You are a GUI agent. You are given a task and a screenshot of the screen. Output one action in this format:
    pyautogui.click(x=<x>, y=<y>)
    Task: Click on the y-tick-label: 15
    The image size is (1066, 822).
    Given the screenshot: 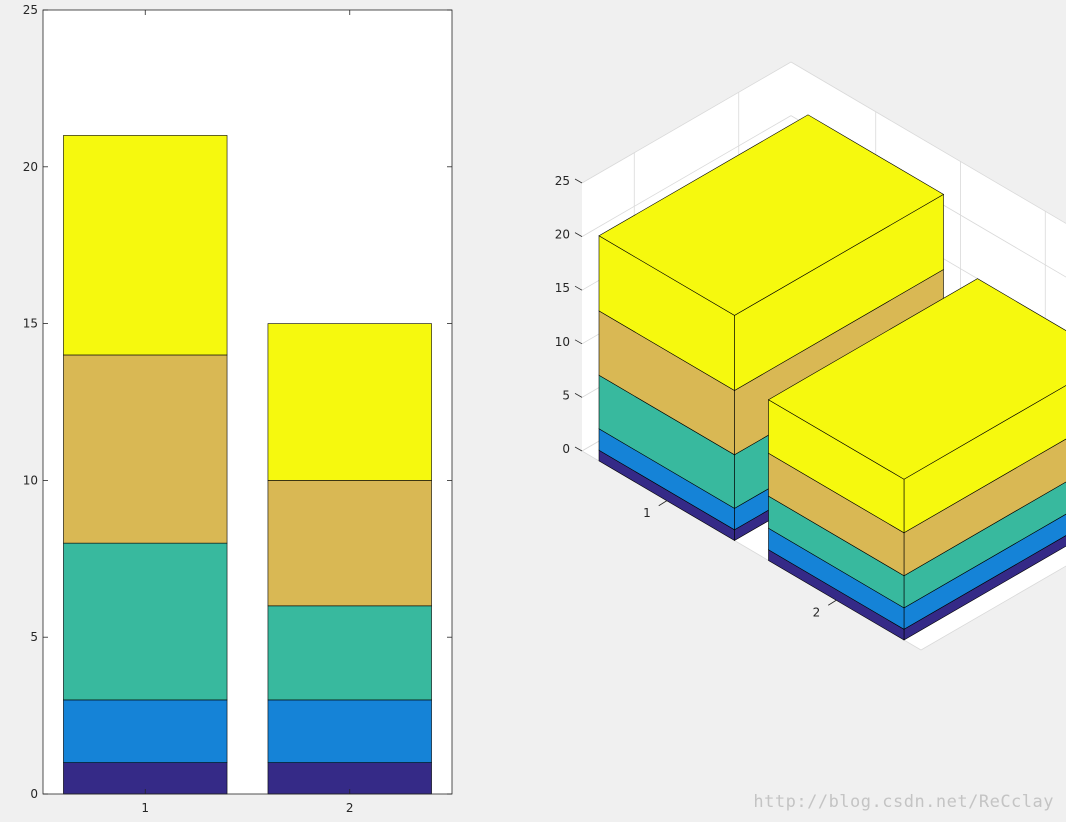 What is the action you would take?
    pyautogui.click(x=30, y=324)
    